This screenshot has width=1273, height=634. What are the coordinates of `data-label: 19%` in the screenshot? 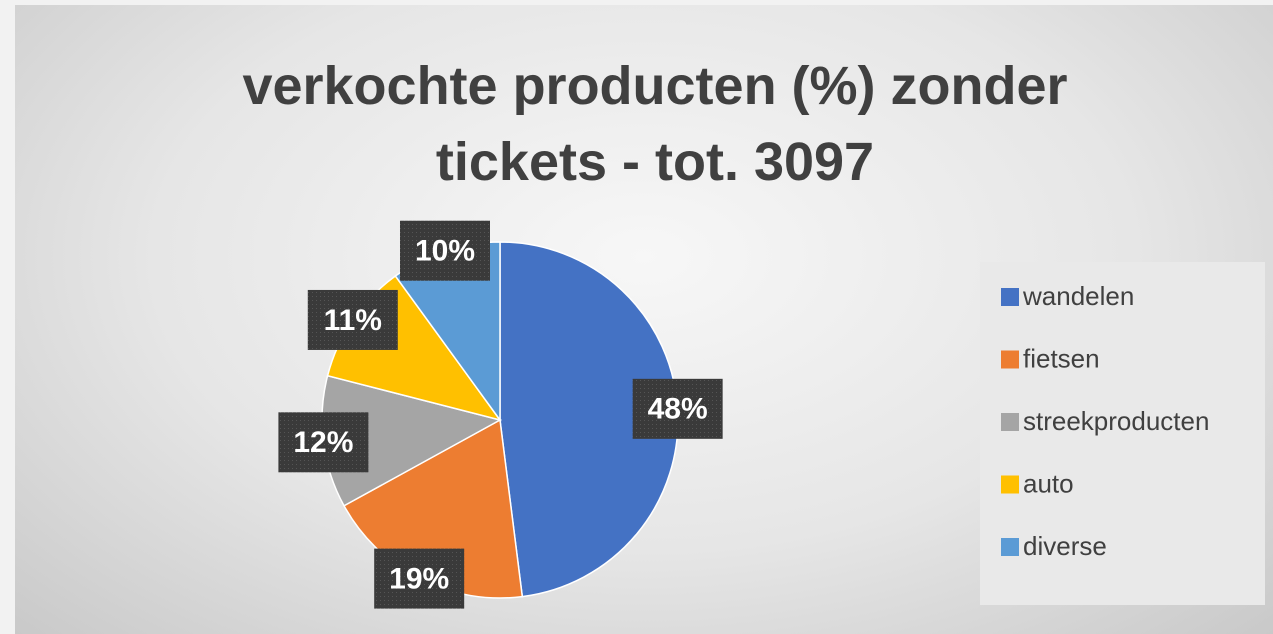 It's located at (419, 579).